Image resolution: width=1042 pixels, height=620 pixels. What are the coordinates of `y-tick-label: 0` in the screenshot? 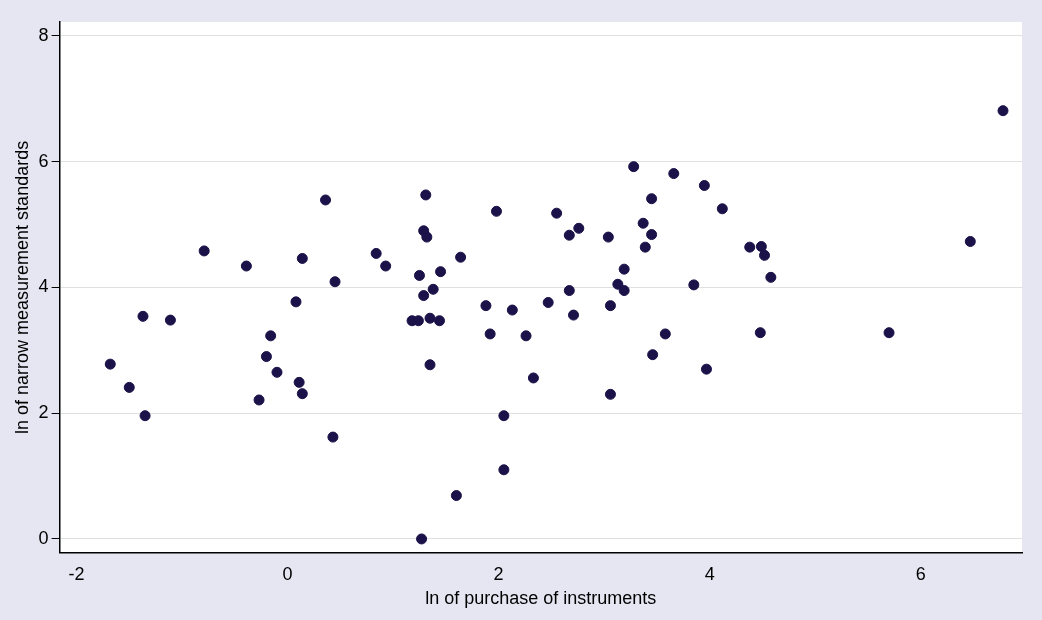 It's located at (43, 537).